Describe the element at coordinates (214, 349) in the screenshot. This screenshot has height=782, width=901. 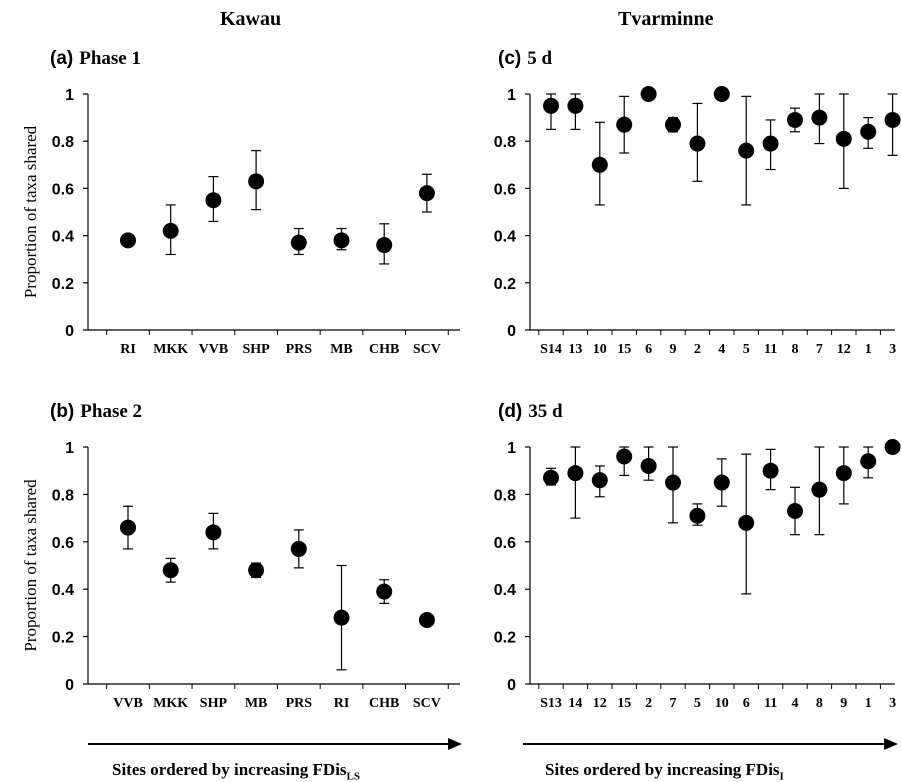
I see `panel-a-category-label: VVB` at that location.